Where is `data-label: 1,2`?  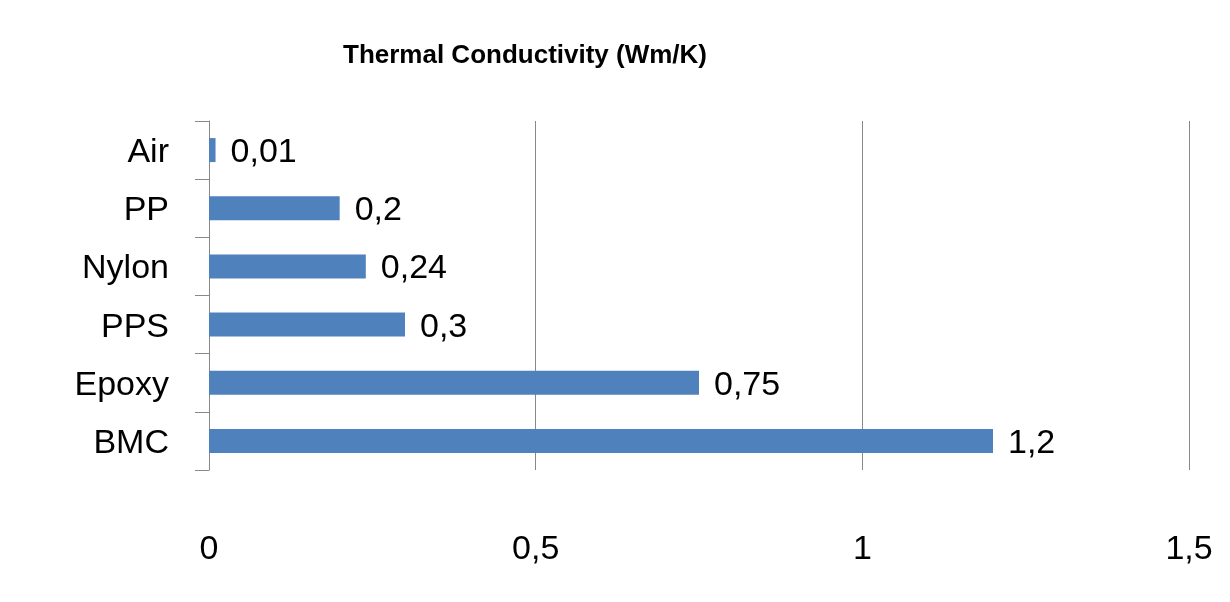 data-label: 1,2 is located at coordinates (1032, 440).